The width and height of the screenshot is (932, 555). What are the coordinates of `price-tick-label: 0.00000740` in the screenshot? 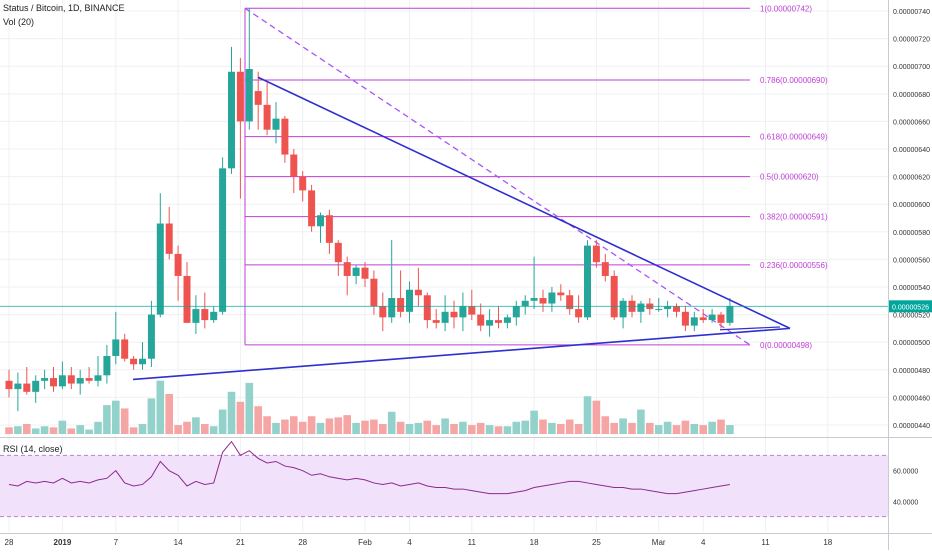 It's located at (911, 12).